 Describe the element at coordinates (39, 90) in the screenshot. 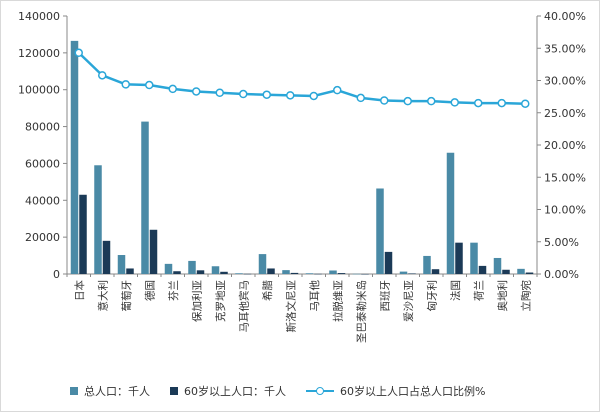

I see `y-left-tick-label: 100000` at that location.